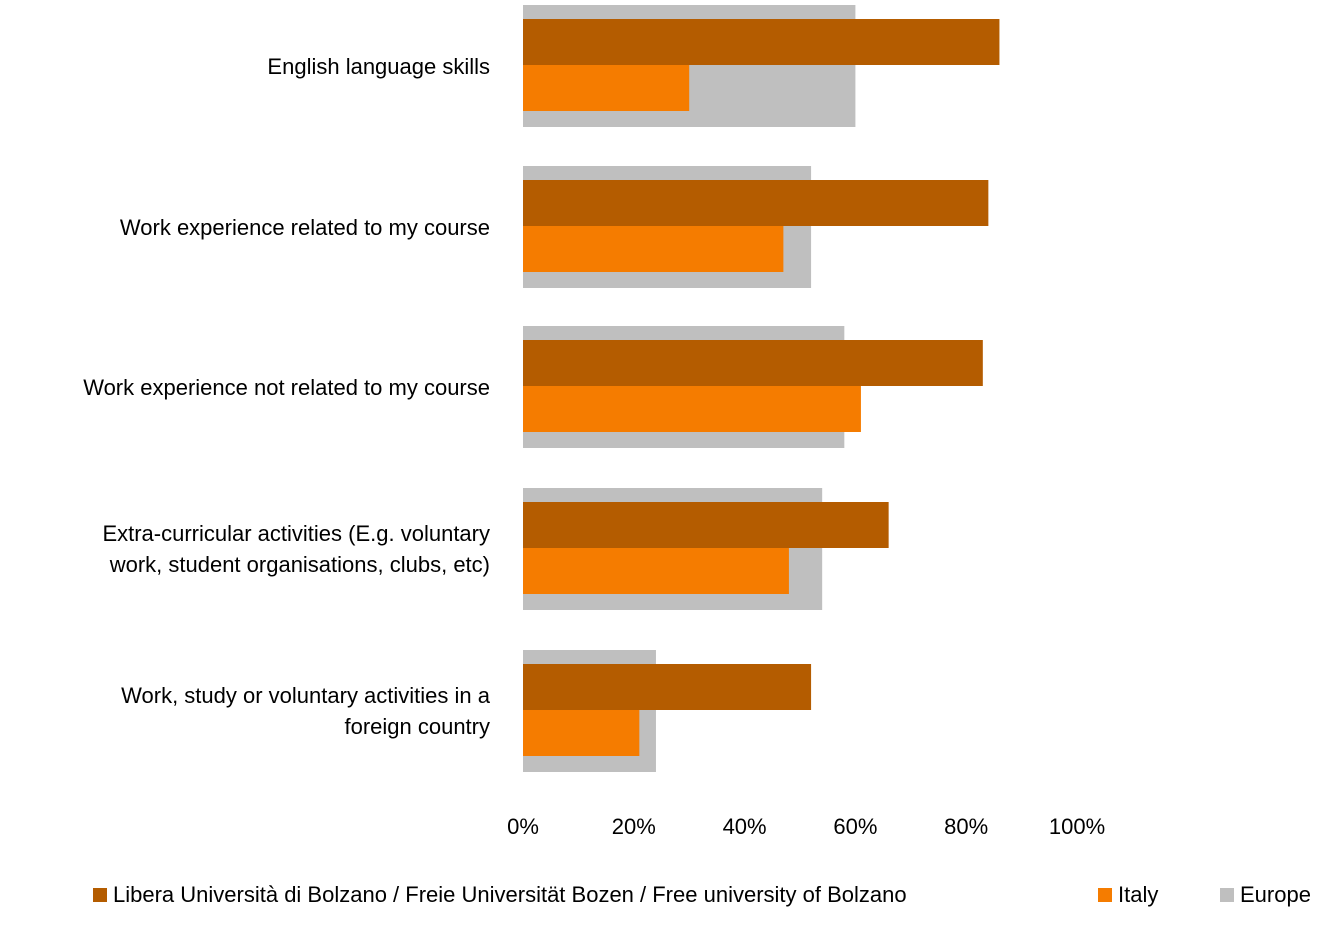 The height and width of the screenshot is (939, 1339). Describe the element at coordinates (100, 895) in the screenshot. I see `legend-swatch-bolzano` at that location.